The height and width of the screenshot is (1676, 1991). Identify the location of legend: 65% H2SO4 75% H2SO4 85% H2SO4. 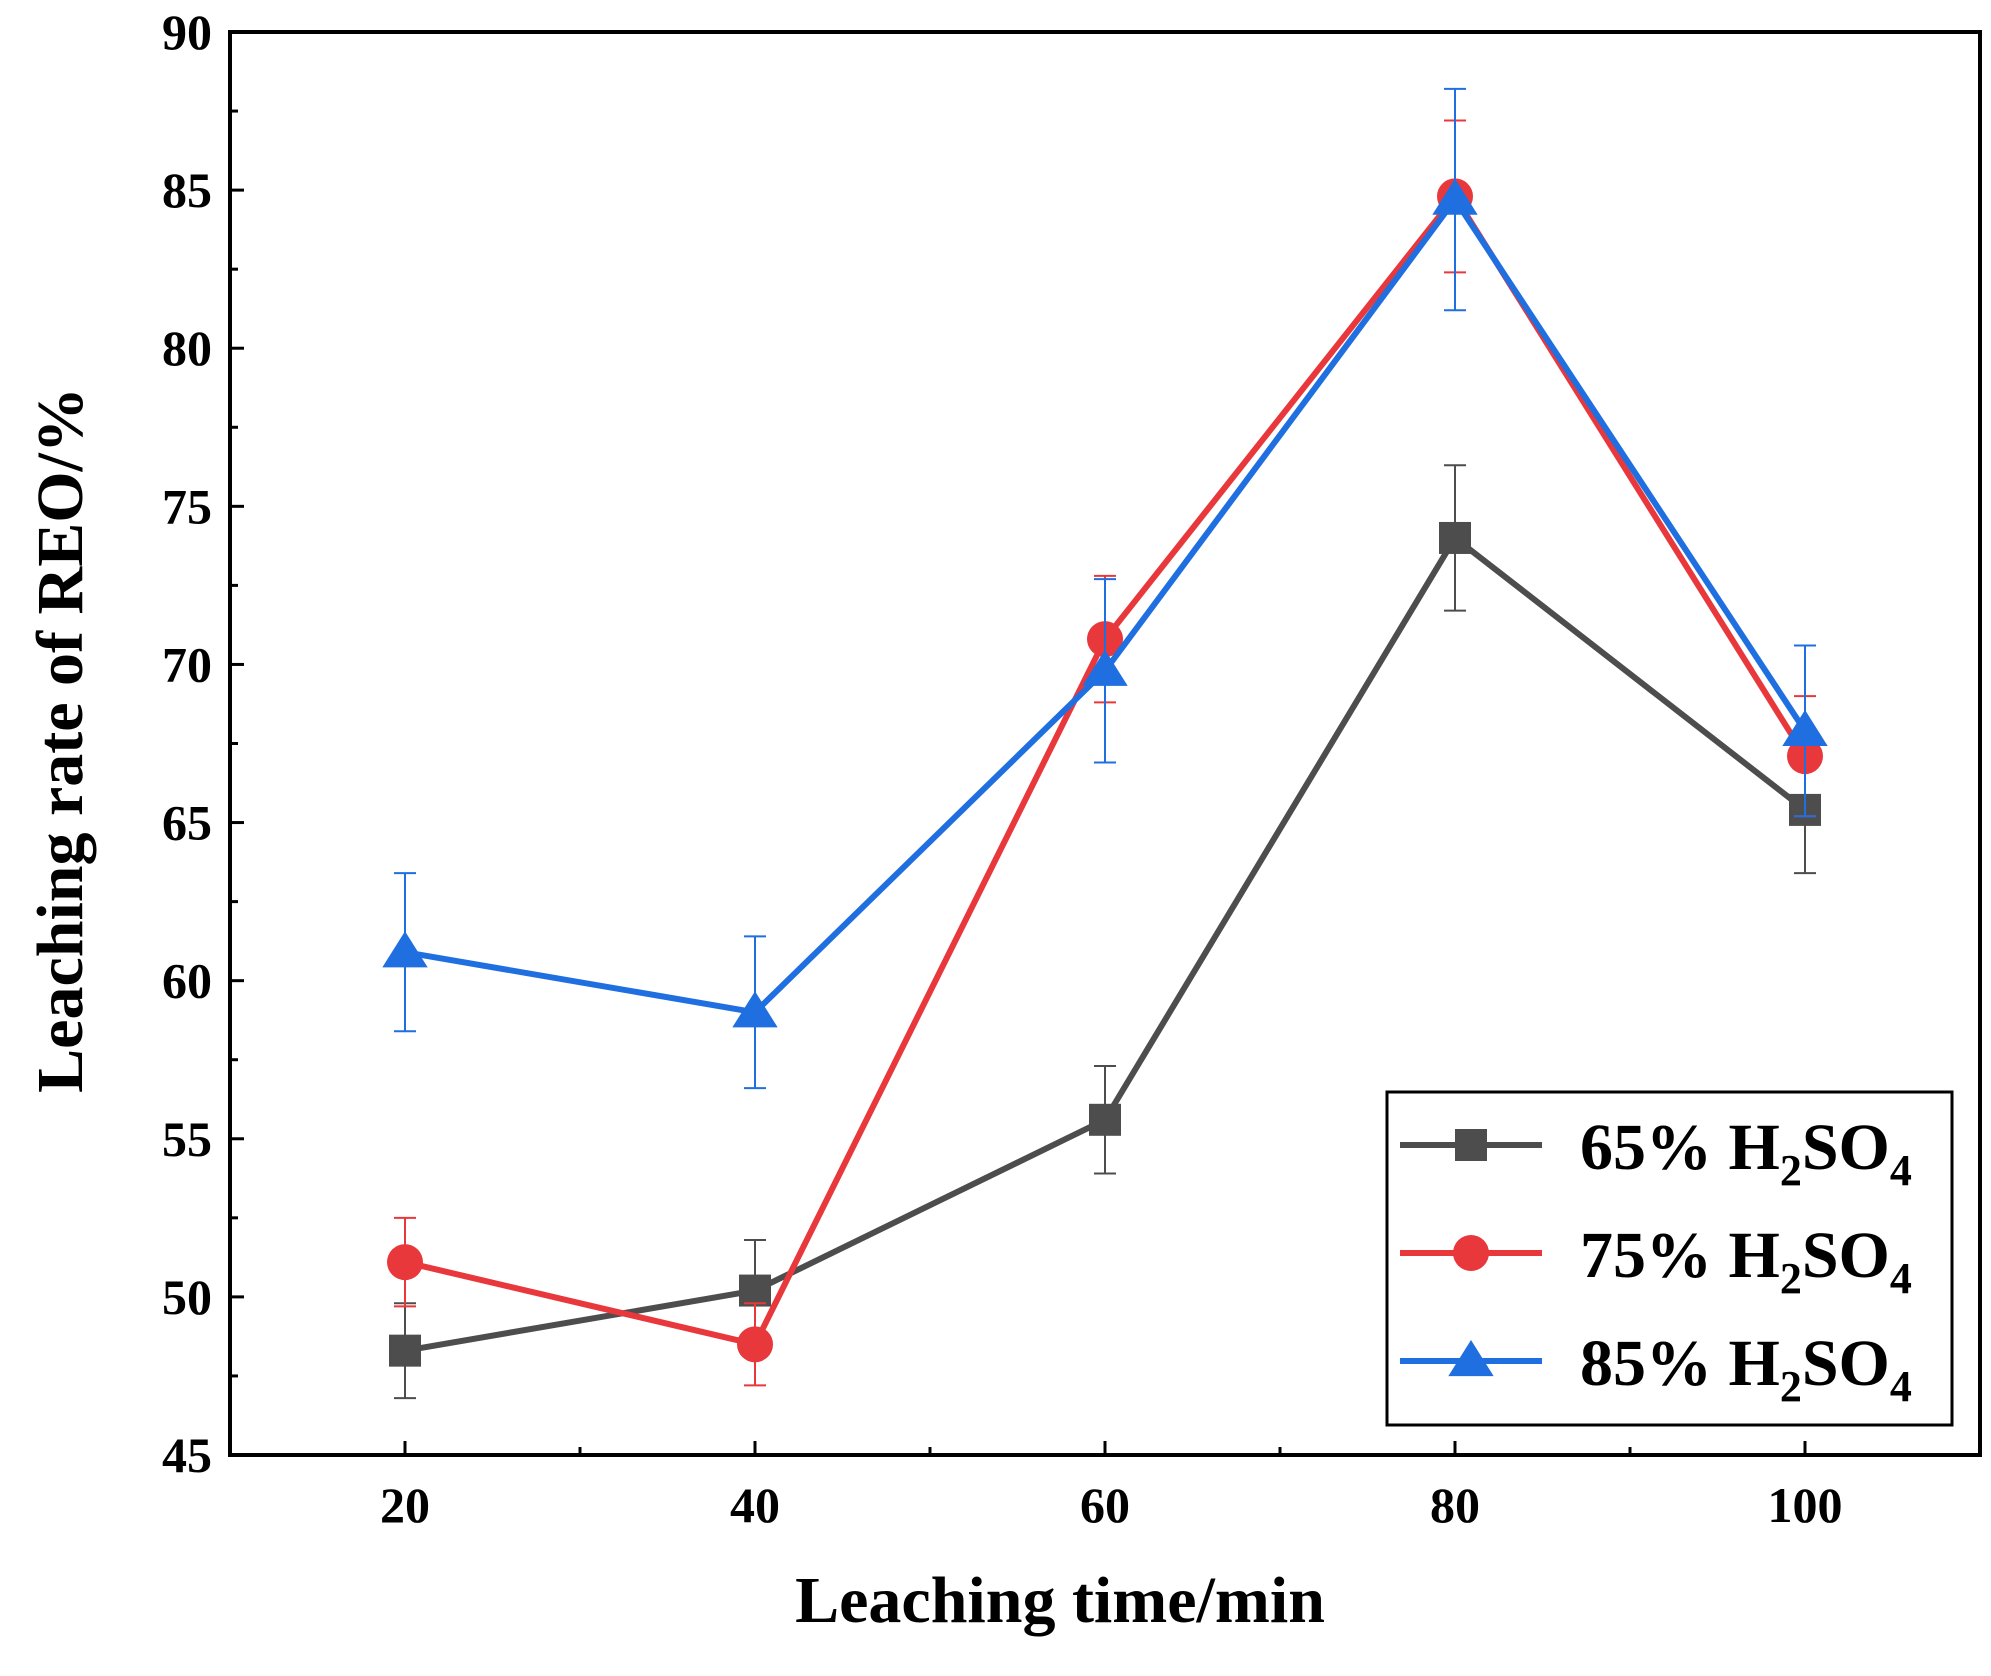
(1669, 1258).